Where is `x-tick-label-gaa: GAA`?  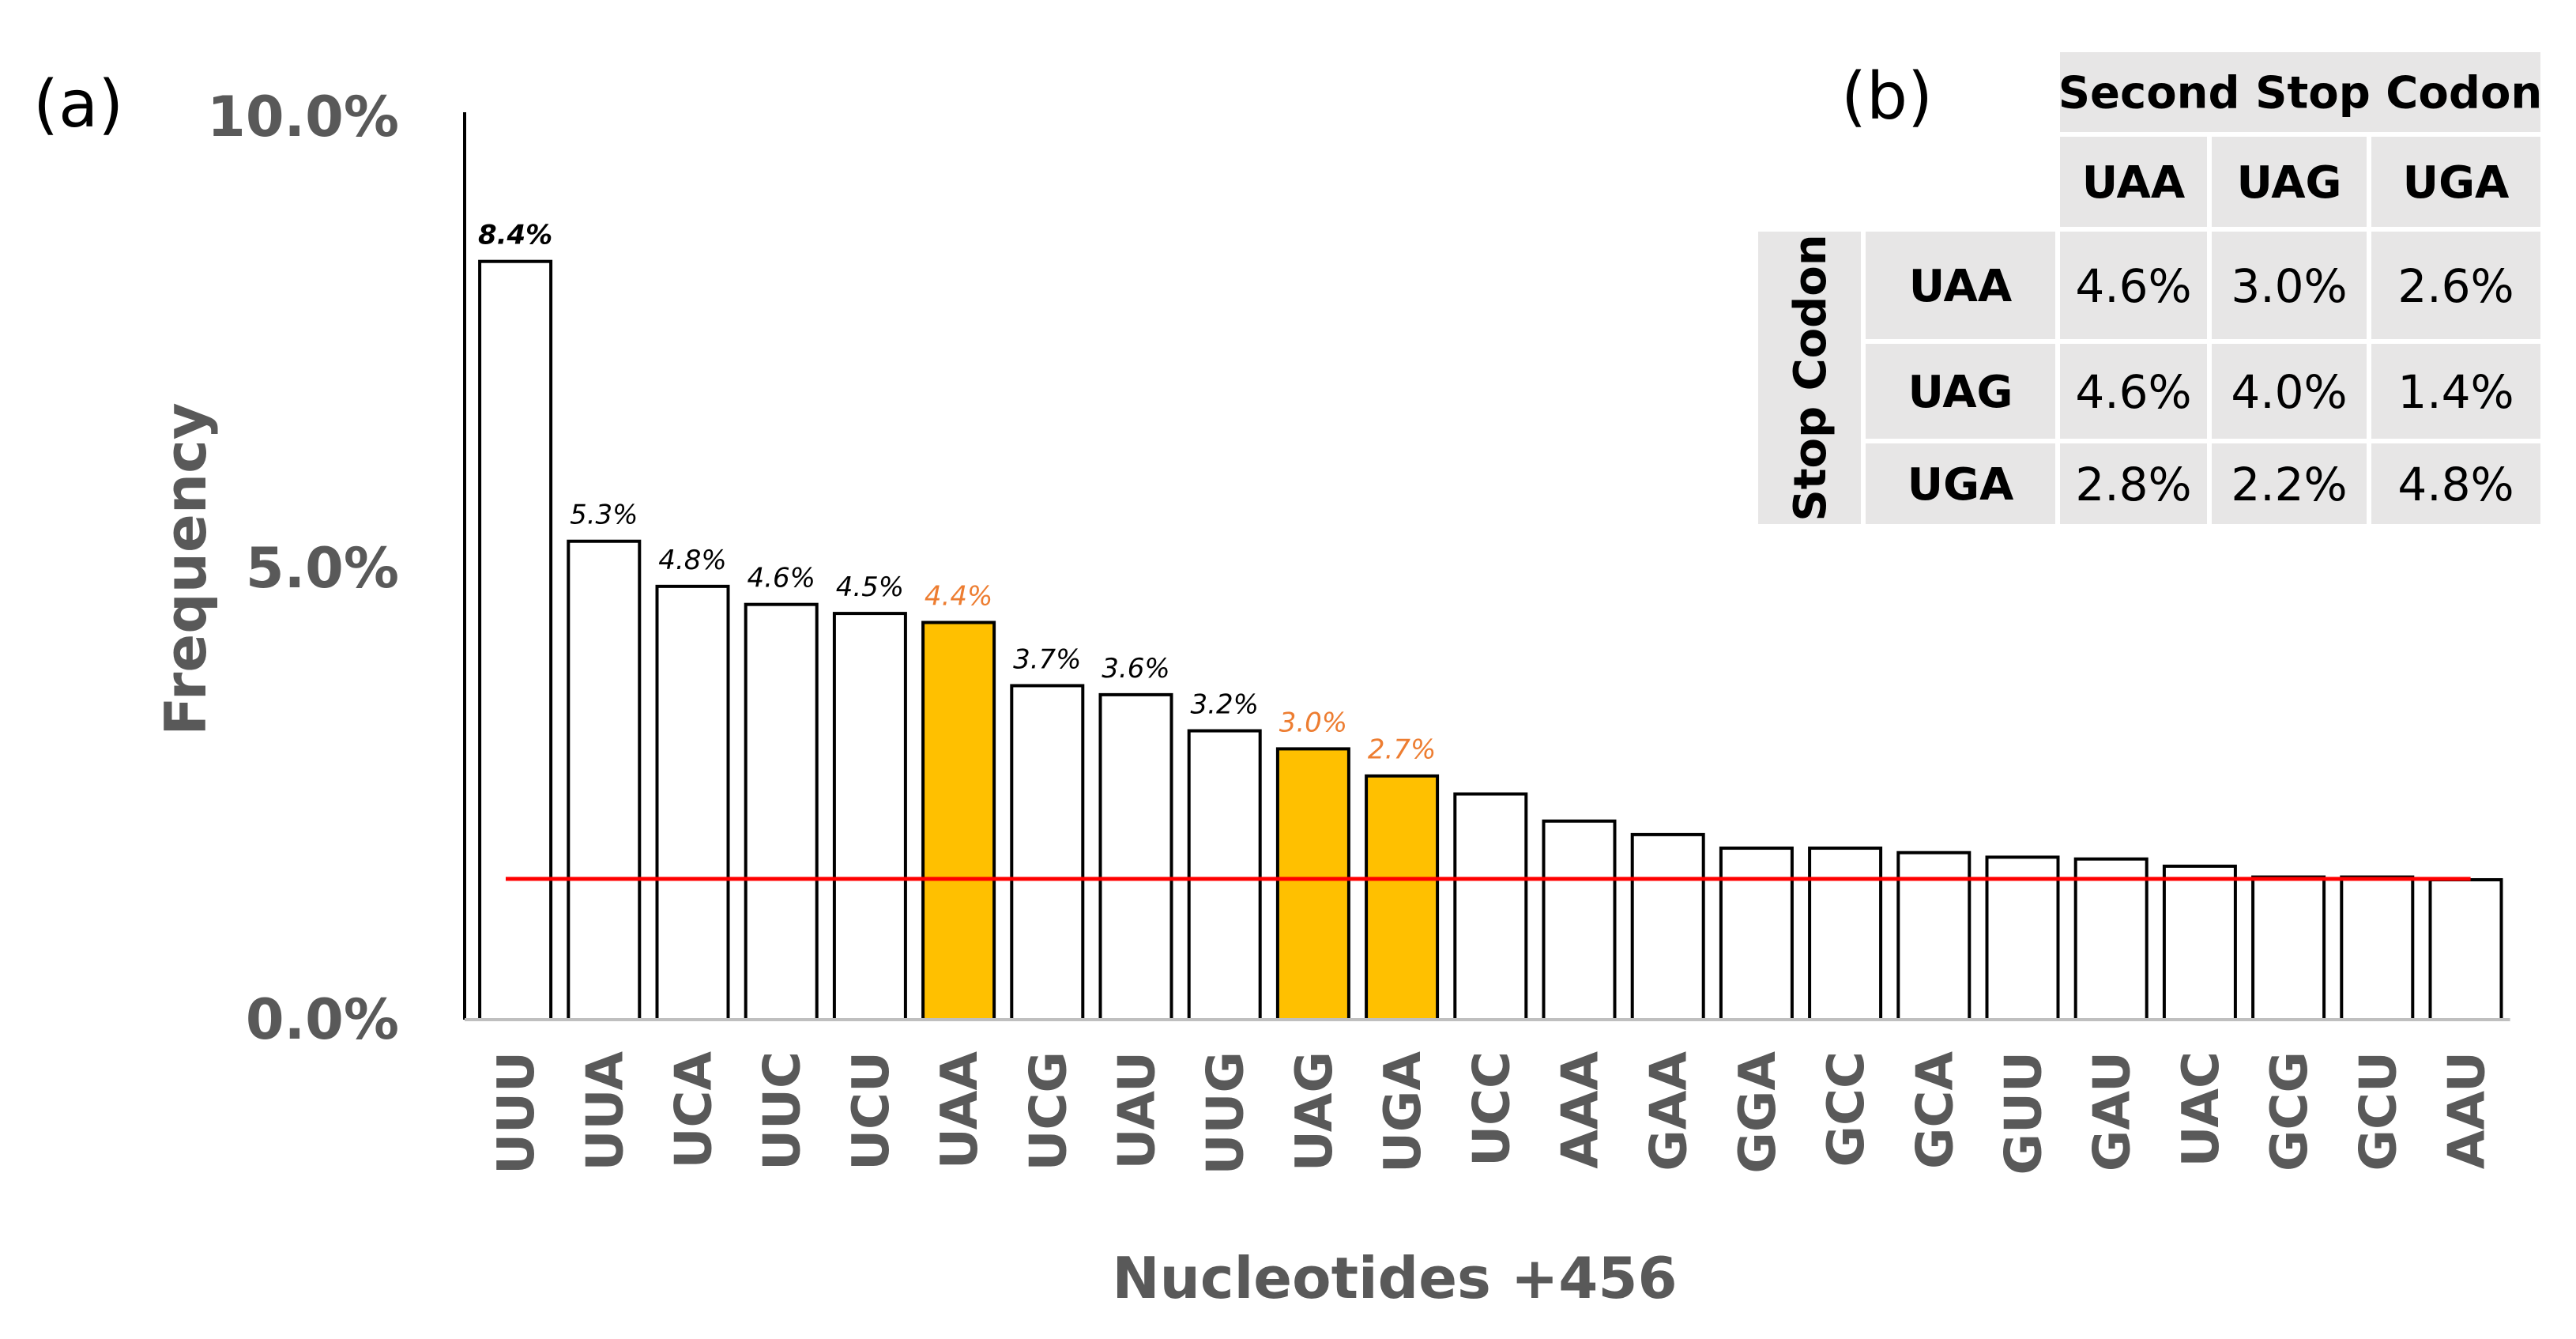
x-tick-label-gaa: GAA is located at coordinates (1669, 1111).